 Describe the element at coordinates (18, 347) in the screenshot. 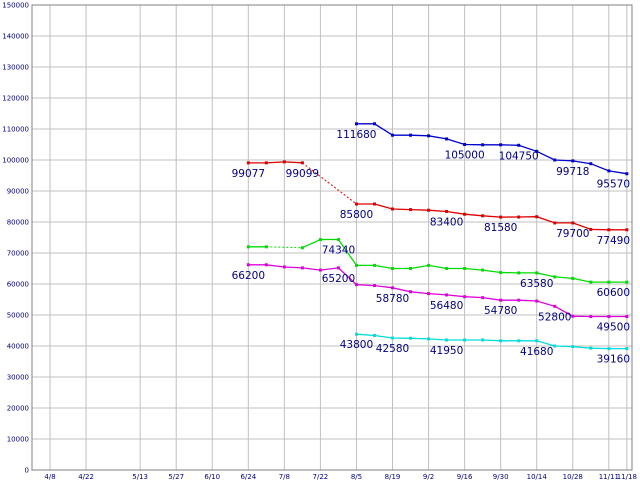

I see `y-tick-label: 40000` at that location.